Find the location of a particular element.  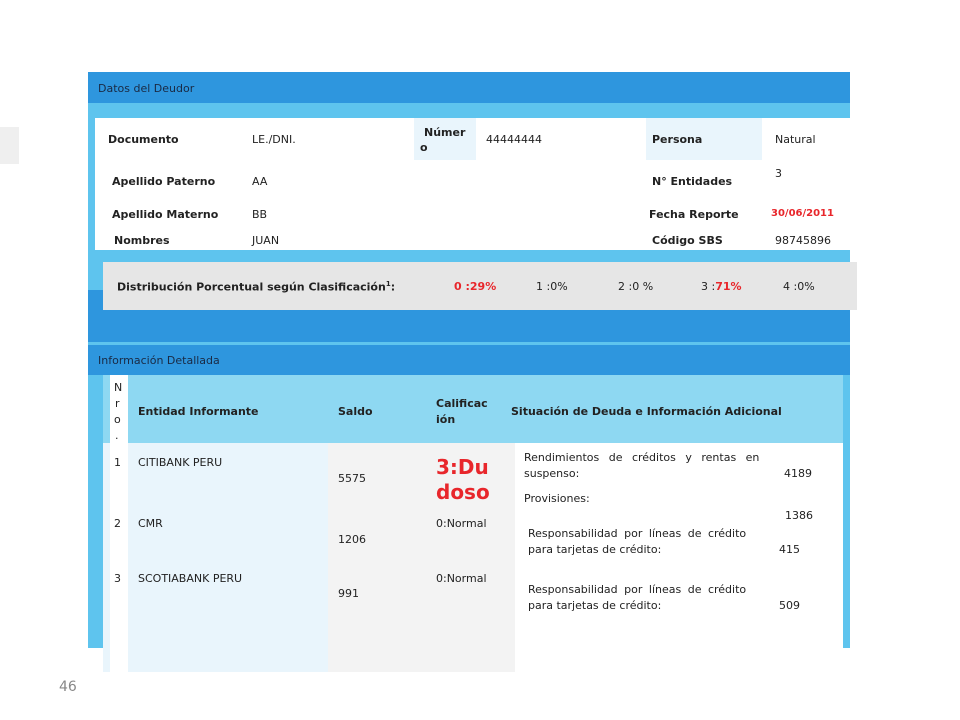

row3-calificacion: 0:Normal is located at coordinates (461, 578).